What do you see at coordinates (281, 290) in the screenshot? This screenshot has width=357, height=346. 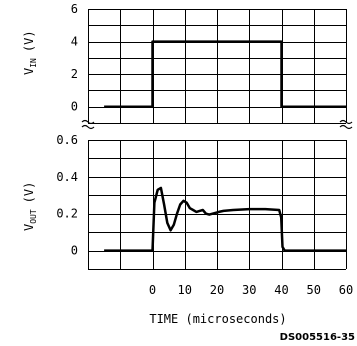 I see `time-tick-label: 40` at bounding box center [281, 290].